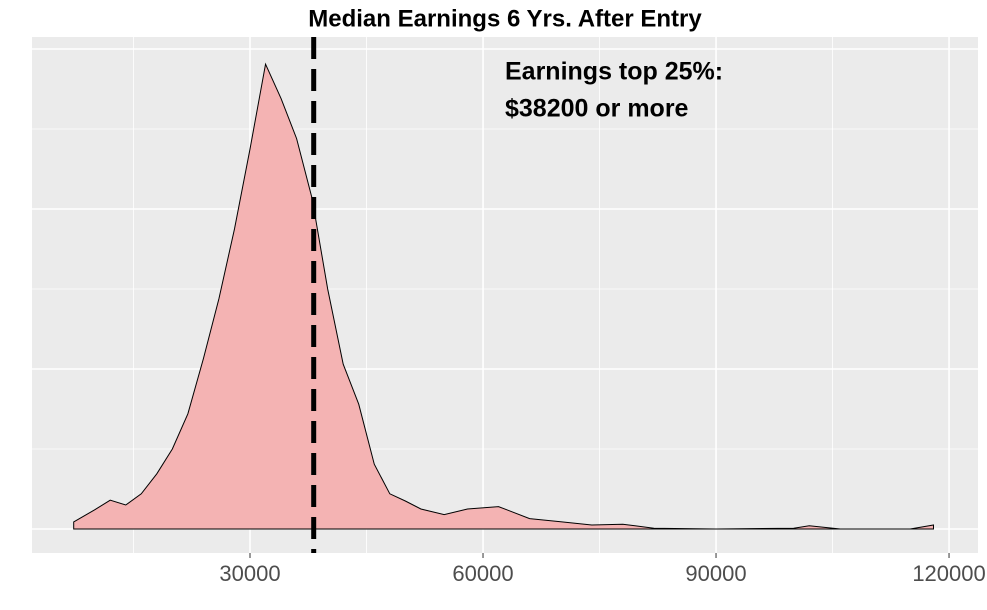  Describe the element at coordinates (715, 573) in the screenshot. I see `x-tick-label: 90000` at that location.